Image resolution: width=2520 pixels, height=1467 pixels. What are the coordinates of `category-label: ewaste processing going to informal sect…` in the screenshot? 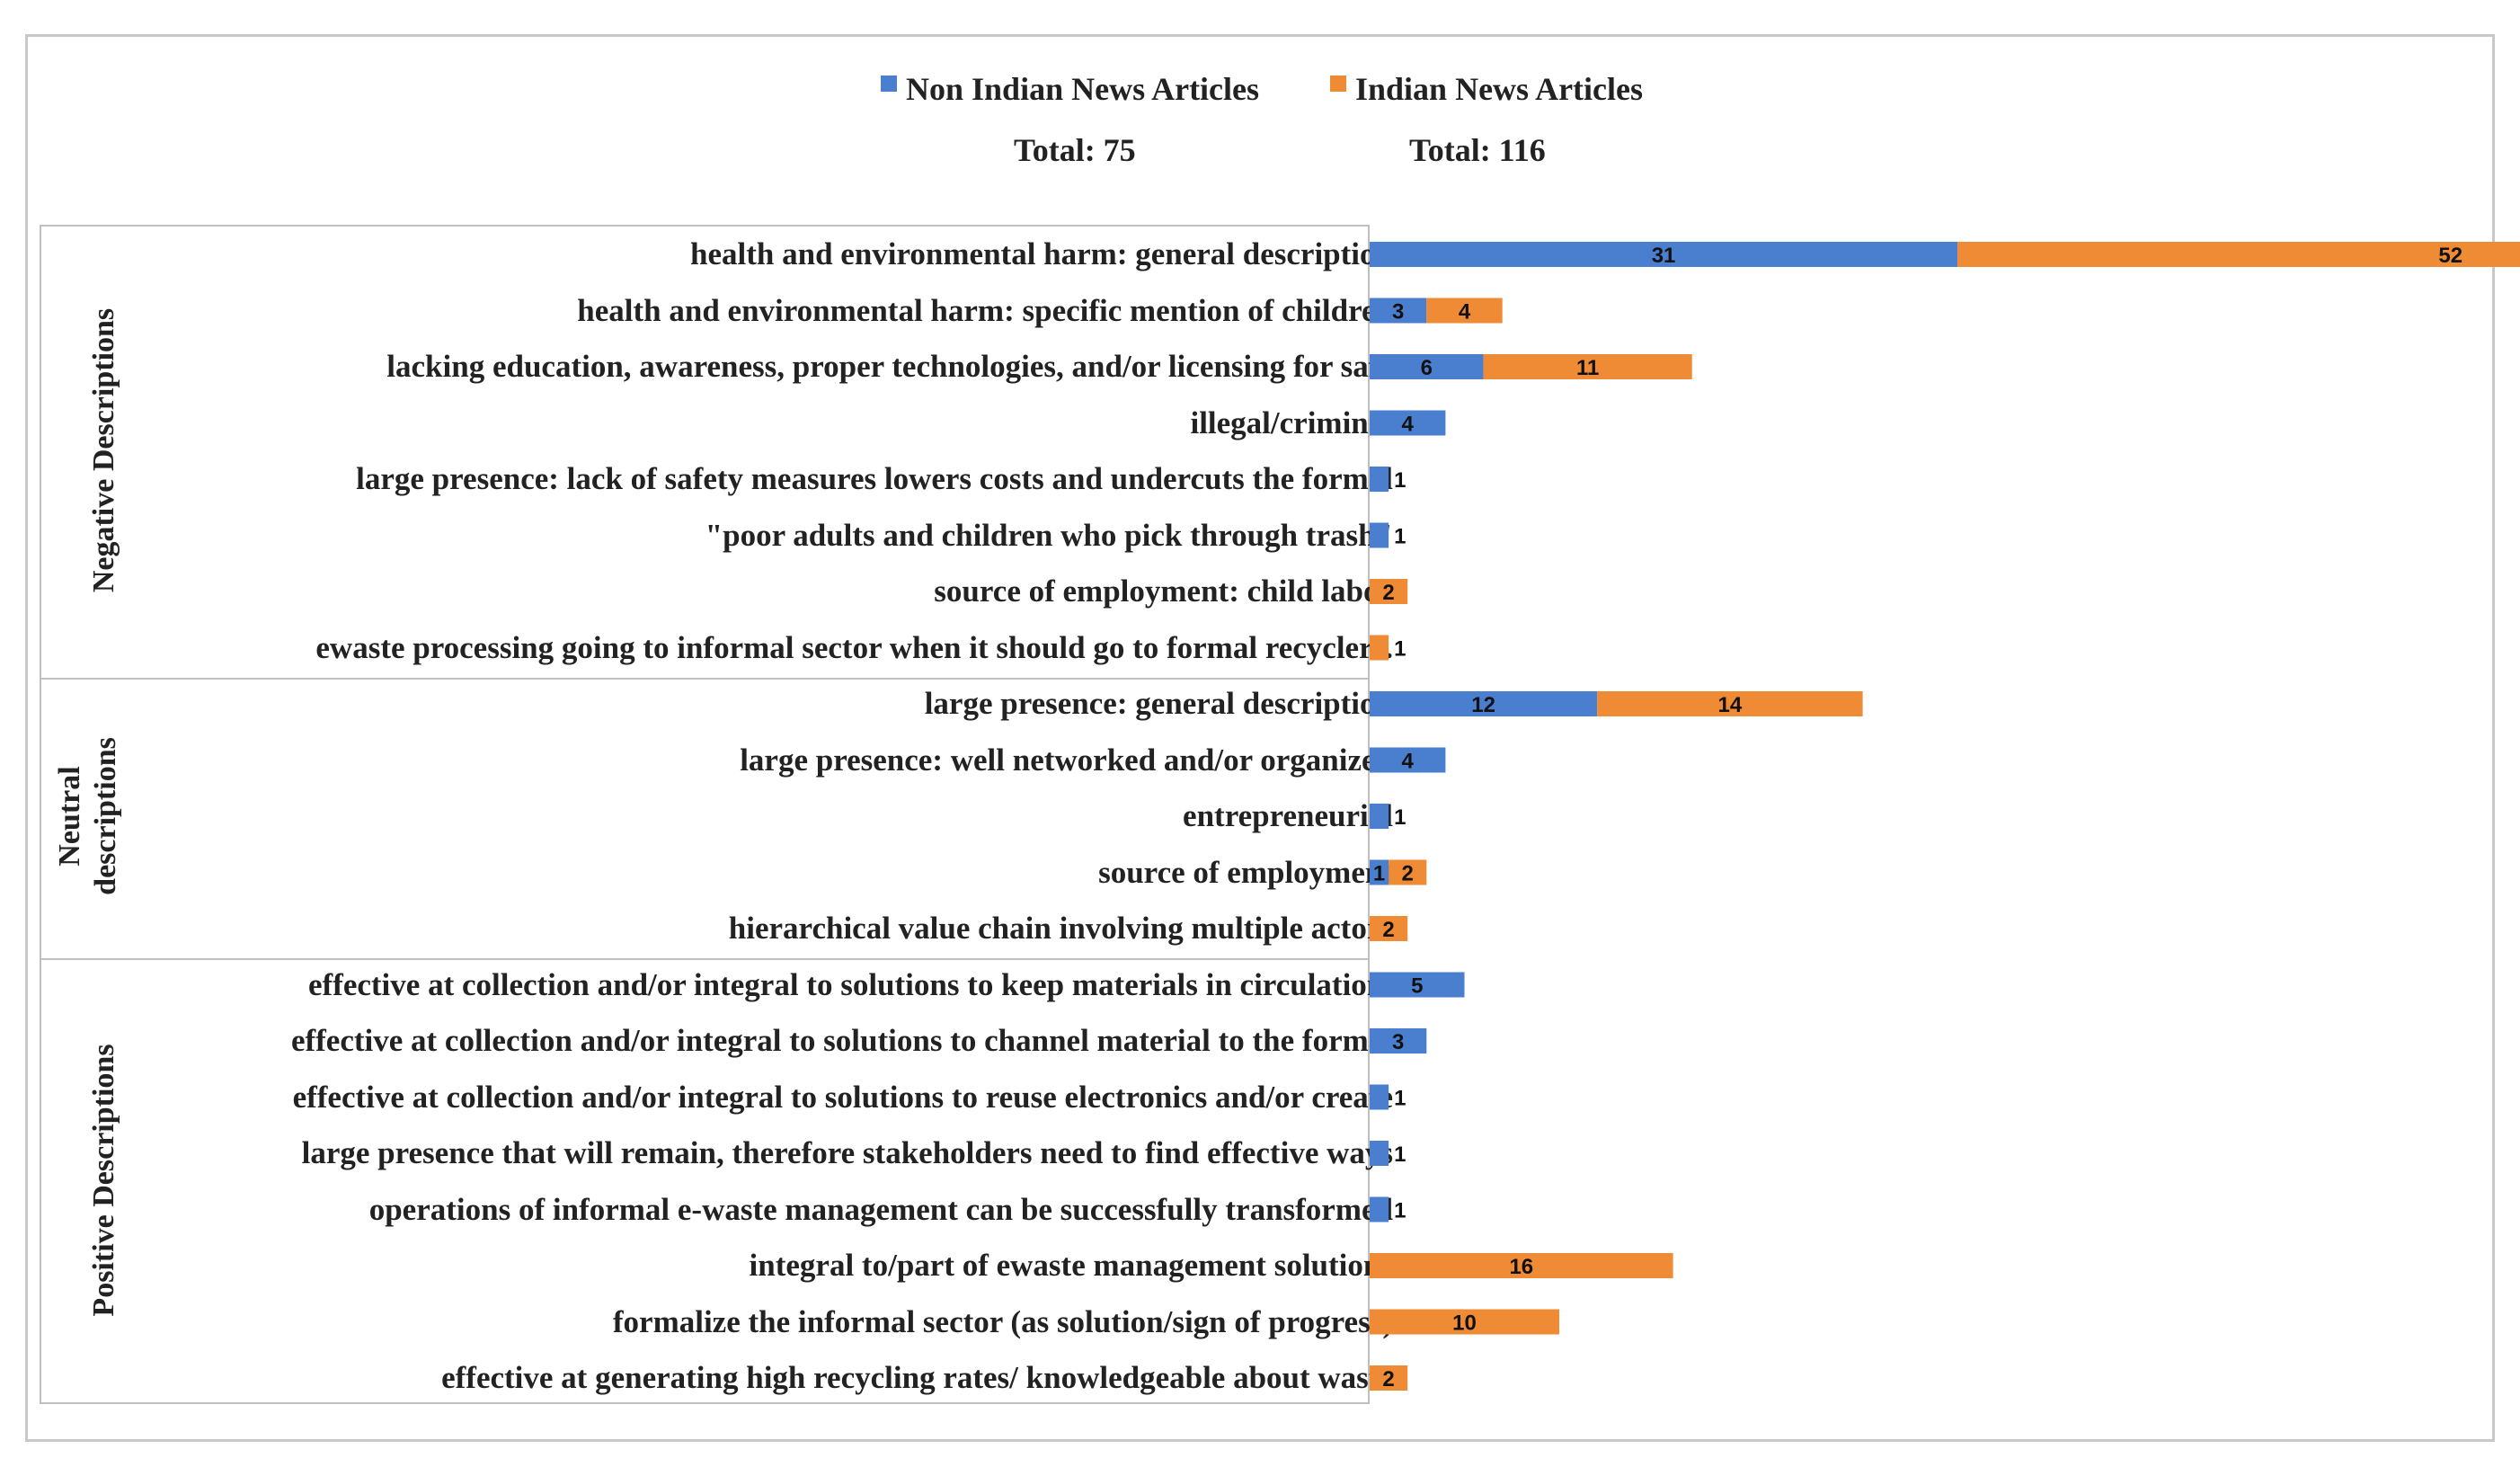 It's located at (854, 647).